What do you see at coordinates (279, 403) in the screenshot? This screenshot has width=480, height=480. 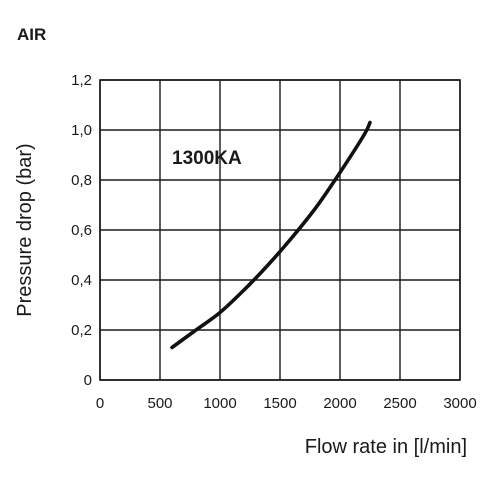 I see `x-tick-label: 1500` at bounding box center [279, 403].